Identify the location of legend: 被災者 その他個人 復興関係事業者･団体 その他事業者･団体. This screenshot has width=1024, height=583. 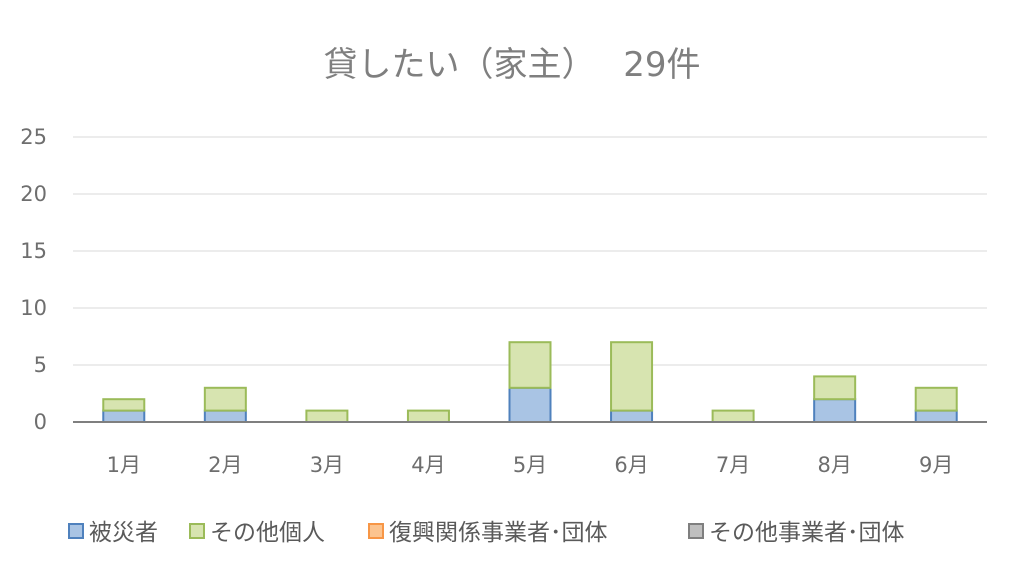
(486, 533).